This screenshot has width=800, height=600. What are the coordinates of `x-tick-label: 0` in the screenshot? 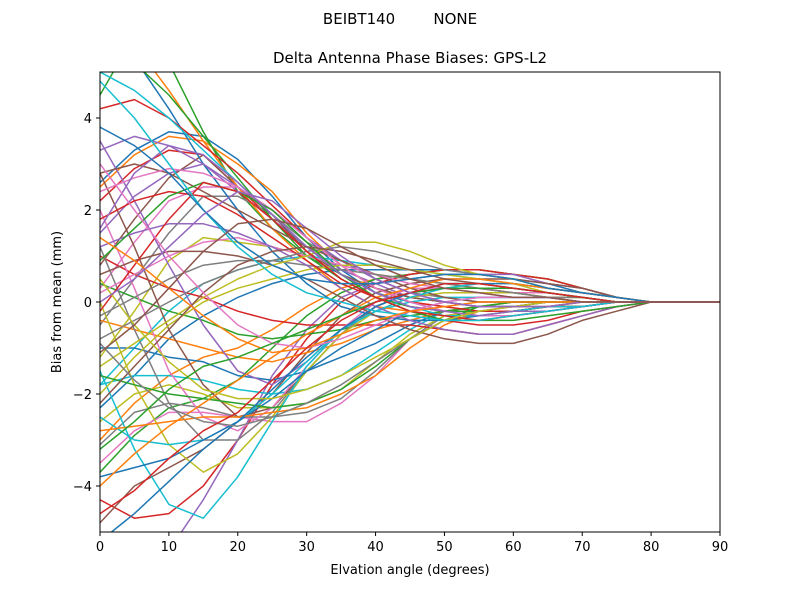 It's located at (100, 547).